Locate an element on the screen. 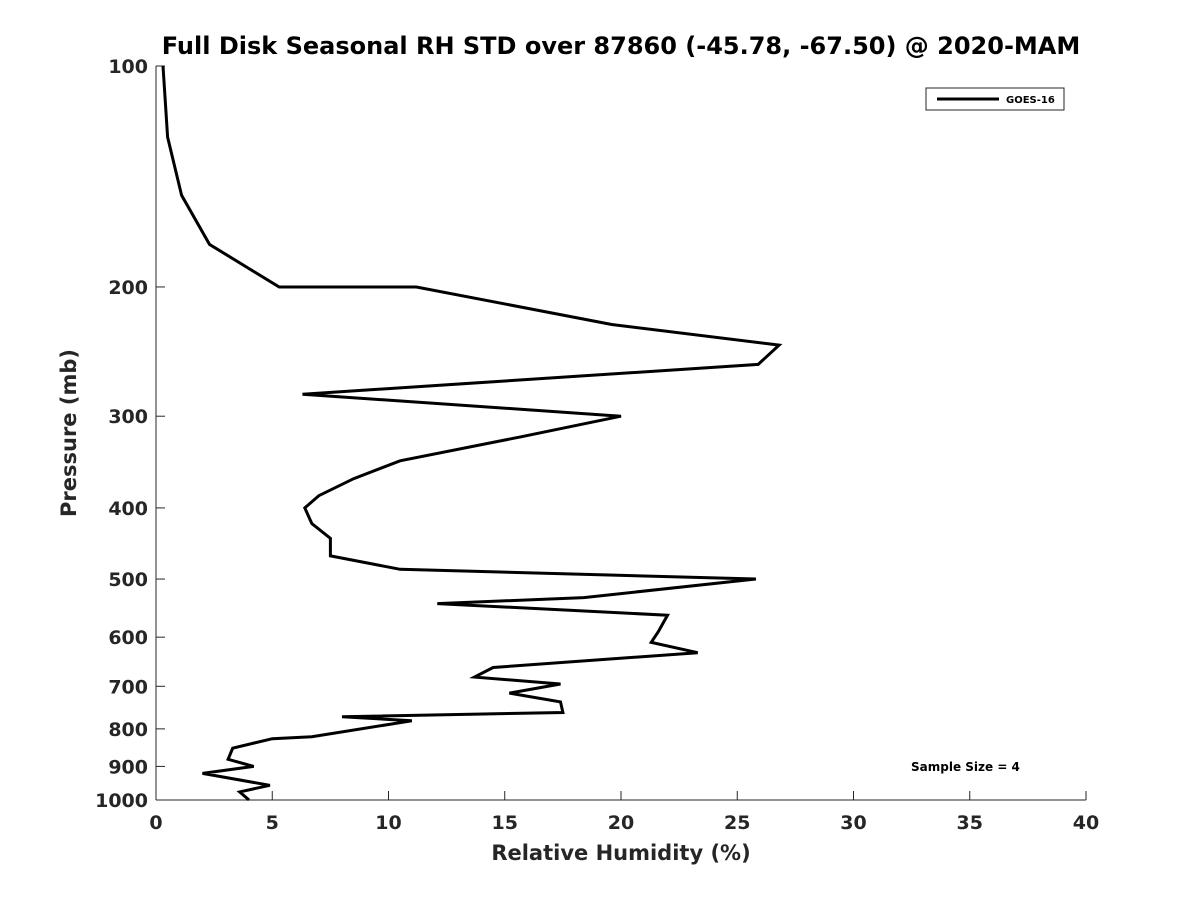  y-tick-label: 800 is located at coordinates (128, 730).